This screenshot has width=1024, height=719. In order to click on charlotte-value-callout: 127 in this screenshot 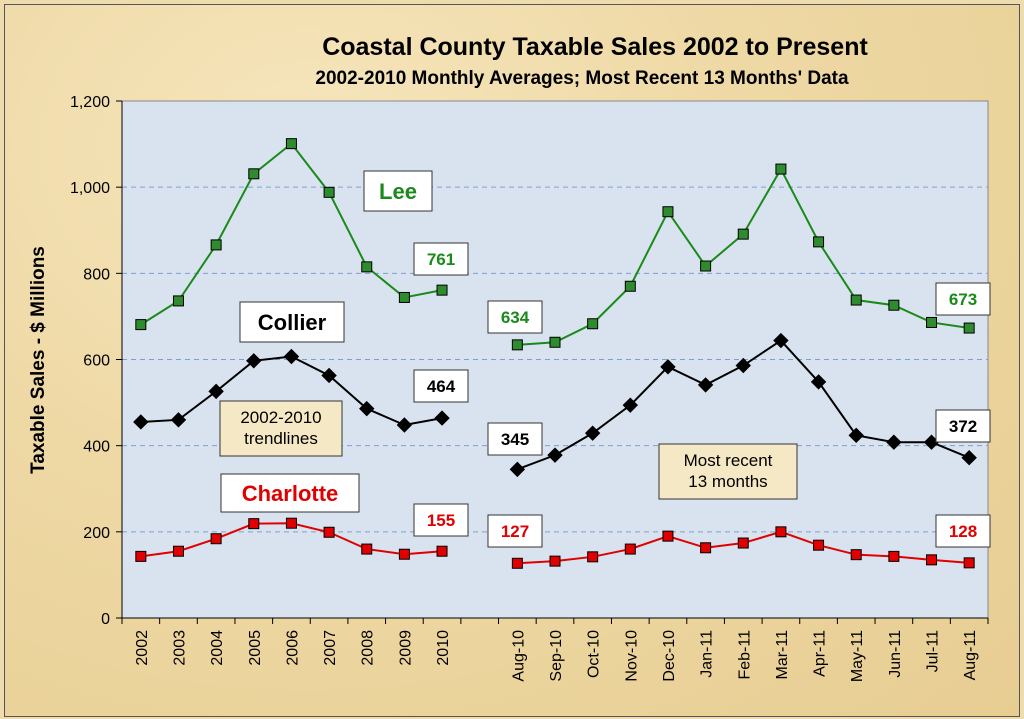, I will do `click(515, 531)`.